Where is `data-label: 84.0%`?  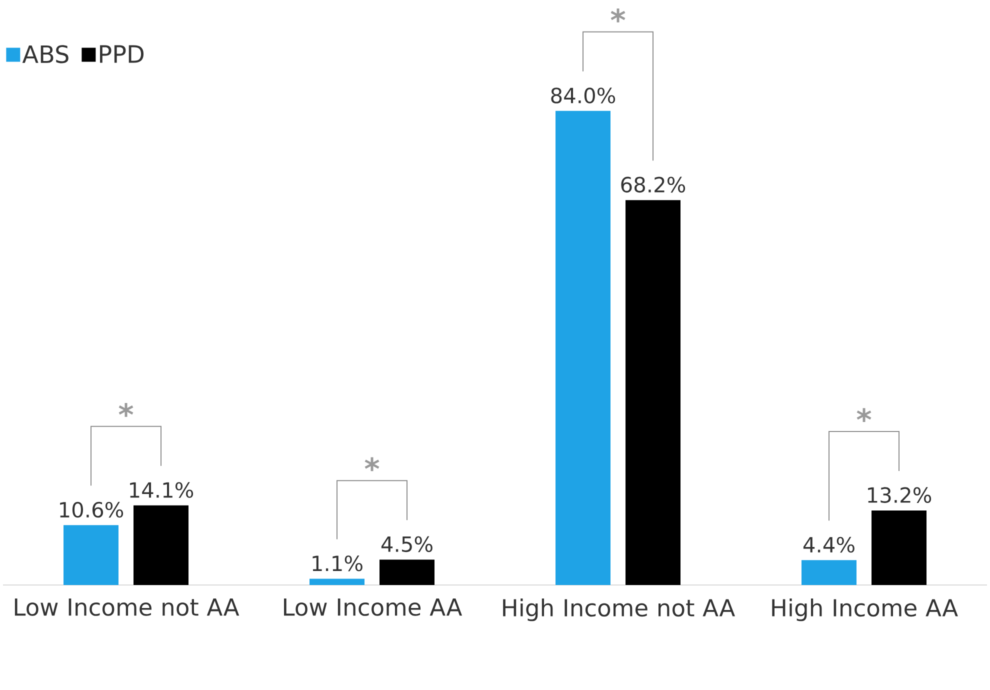 data-label: 84.0% is located at coordinates (583, 96).